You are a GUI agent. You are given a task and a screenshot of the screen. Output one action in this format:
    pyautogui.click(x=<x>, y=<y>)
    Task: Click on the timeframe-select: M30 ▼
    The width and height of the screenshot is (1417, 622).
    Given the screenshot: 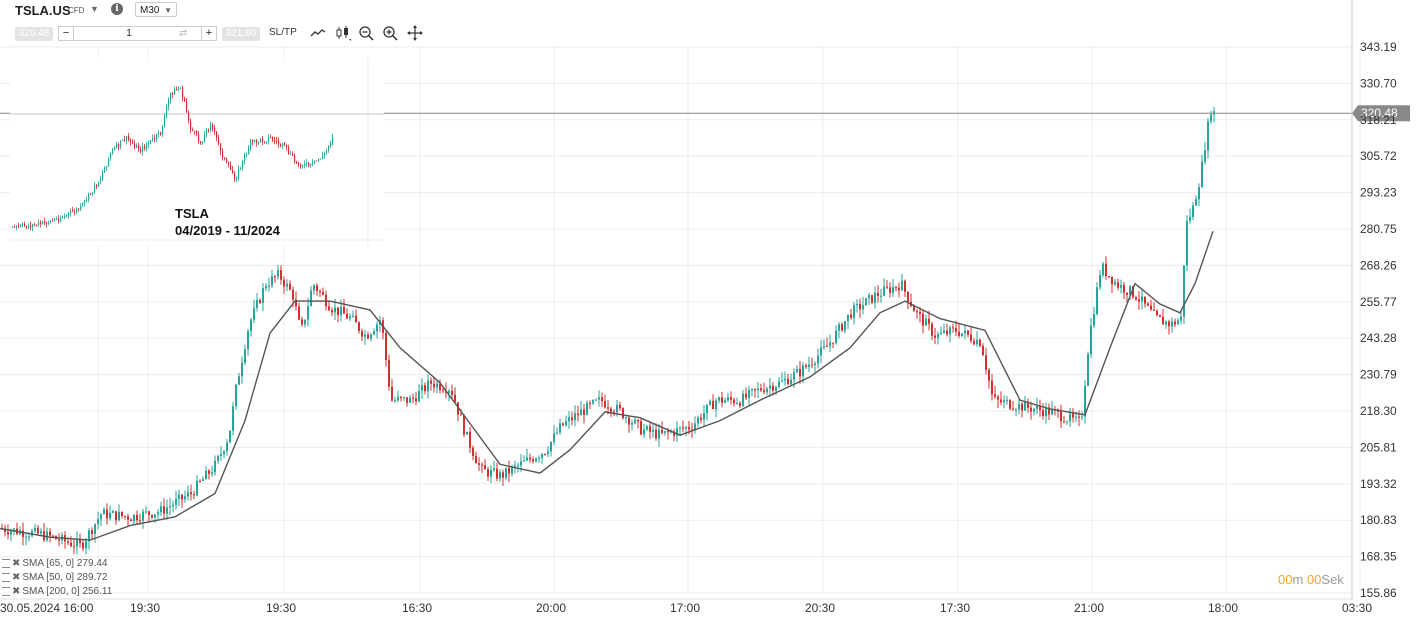 What is the action you would take?
    pyautogui.click(x=156, y=9)
    